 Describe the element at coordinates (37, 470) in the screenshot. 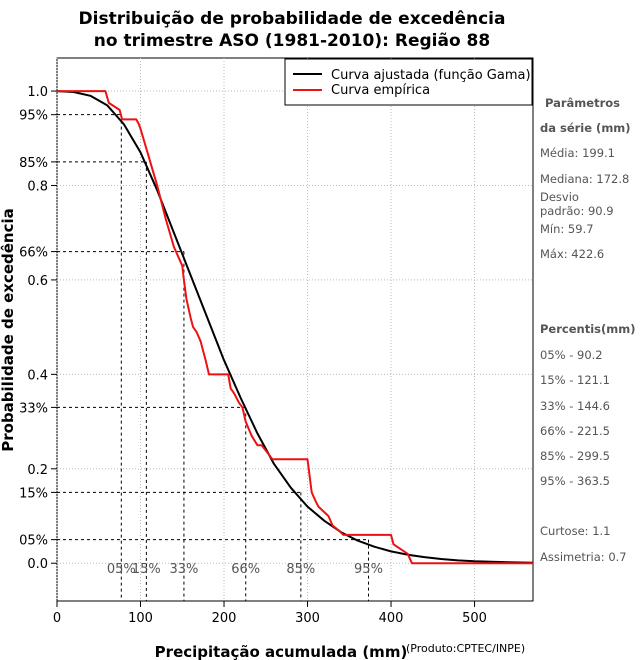

I see `y-tick-label: 0.2` at that location.